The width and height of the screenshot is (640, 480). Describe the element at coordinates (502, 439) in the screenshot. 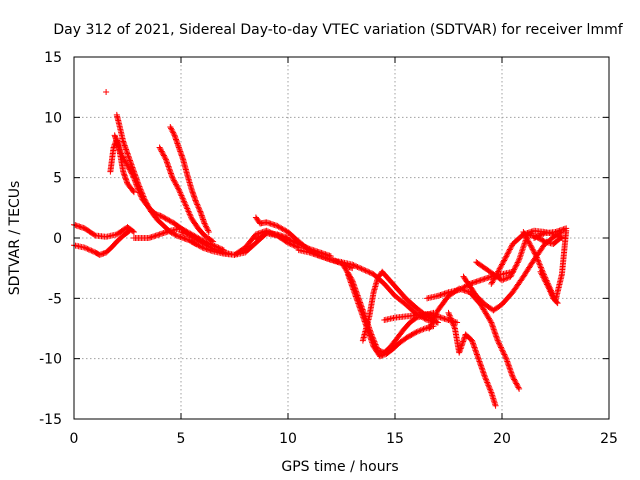

I see `x-tick-label: 20` at that location.